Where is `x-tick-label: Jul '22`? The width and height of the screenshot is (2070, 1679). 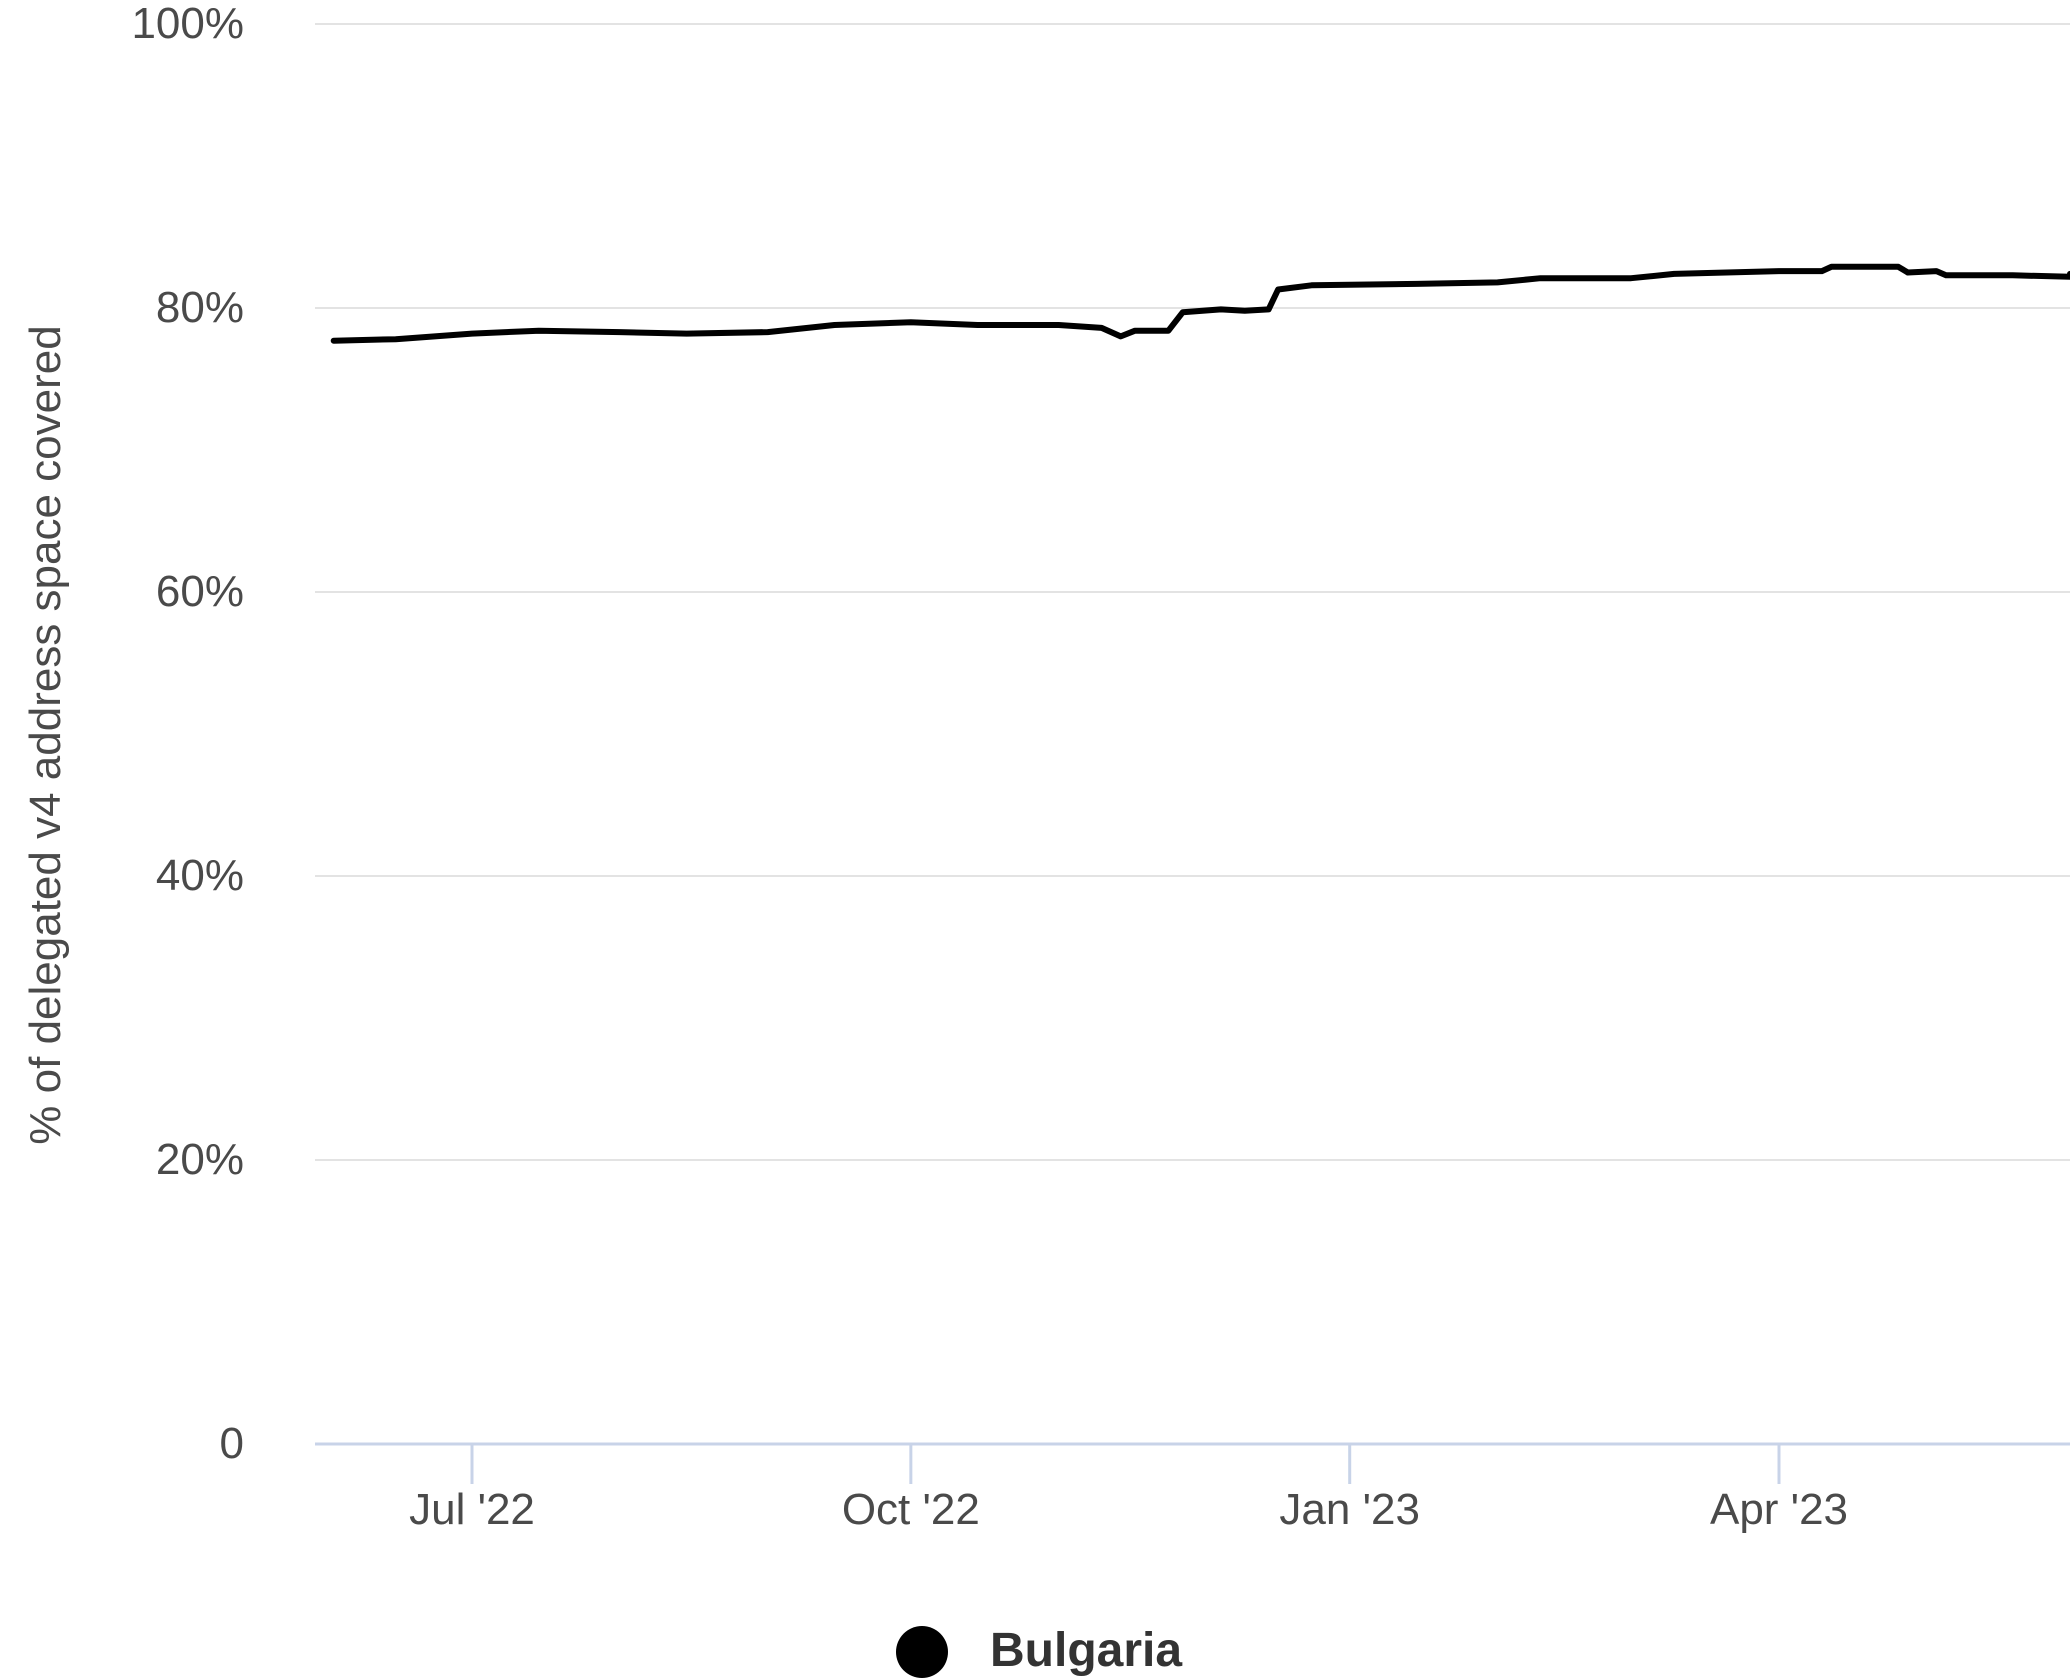 x-tick-label: Jul '22 is located at coordinates (472, 1509).